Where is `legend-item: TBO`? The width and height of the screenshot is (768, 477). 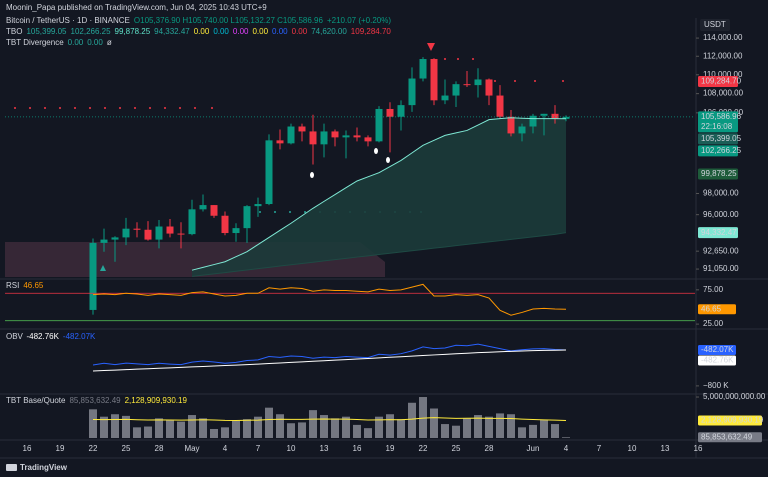
legend-item: TBO is located at coordinates (14, 31).